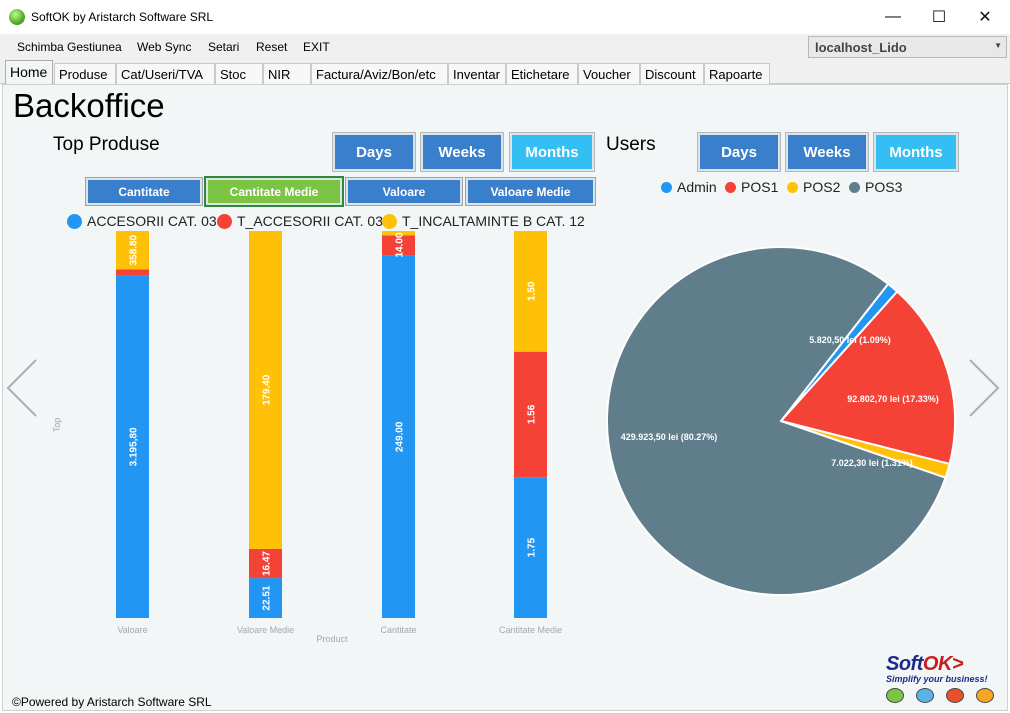  Describe the element at coordinates (822, 187) in the screenshot. I see `legend-label: POS2` at that location.